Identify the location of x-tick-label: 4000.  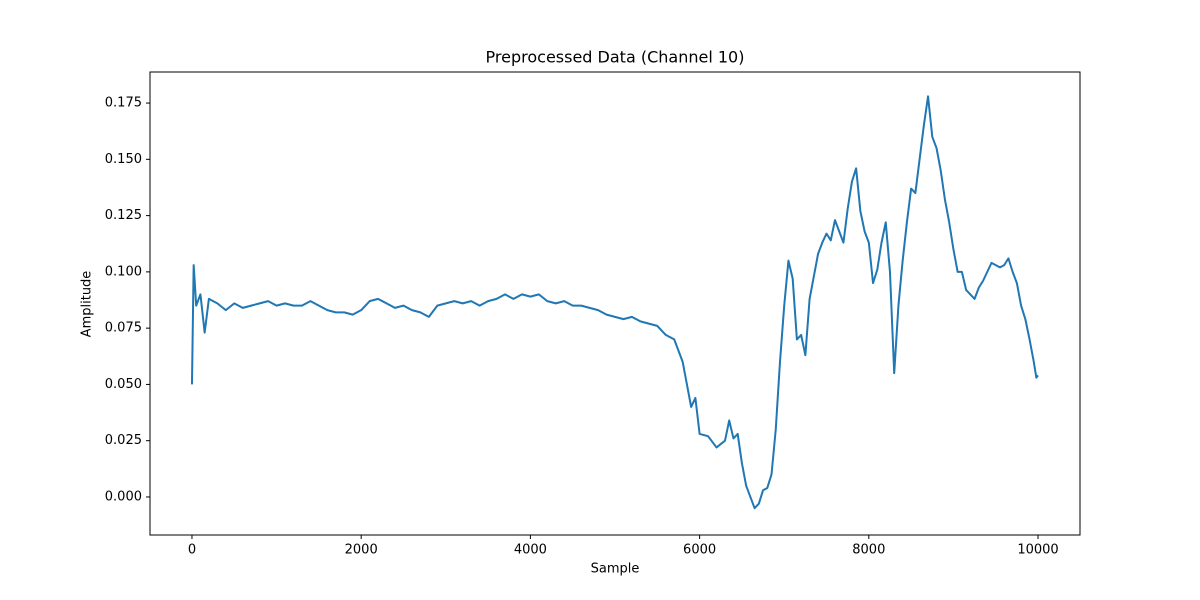
(530, 550).